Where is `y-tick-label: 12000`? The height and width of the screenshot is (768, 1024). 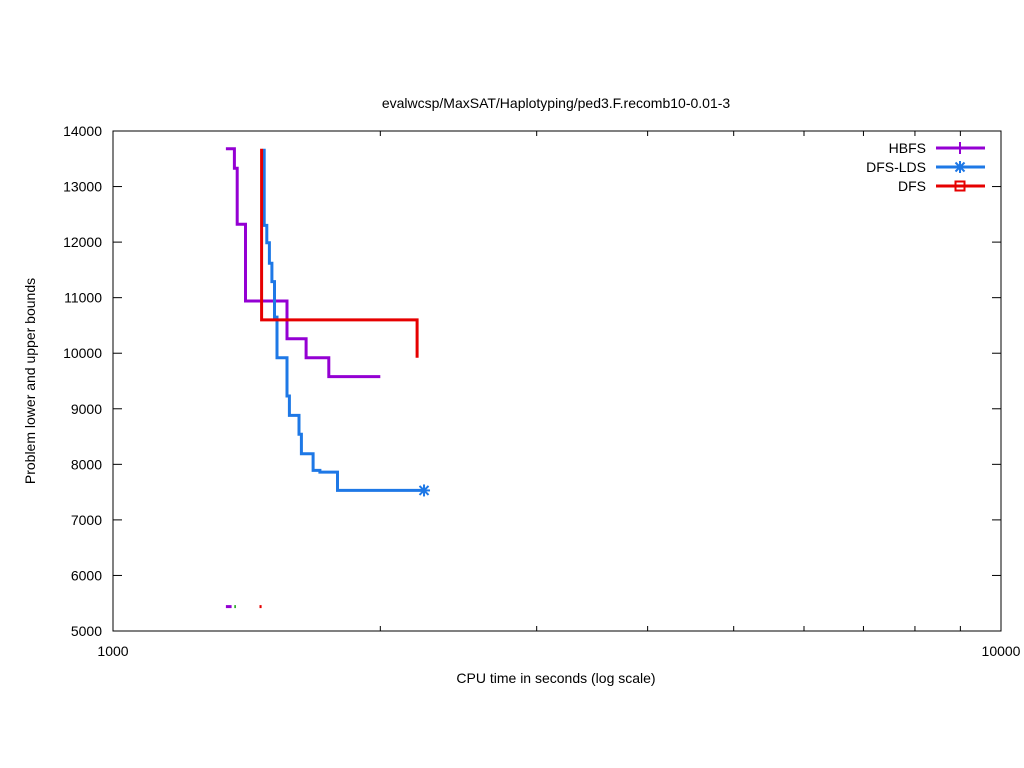 y-tick-label: 12000 is located at coordinates (82, 242).